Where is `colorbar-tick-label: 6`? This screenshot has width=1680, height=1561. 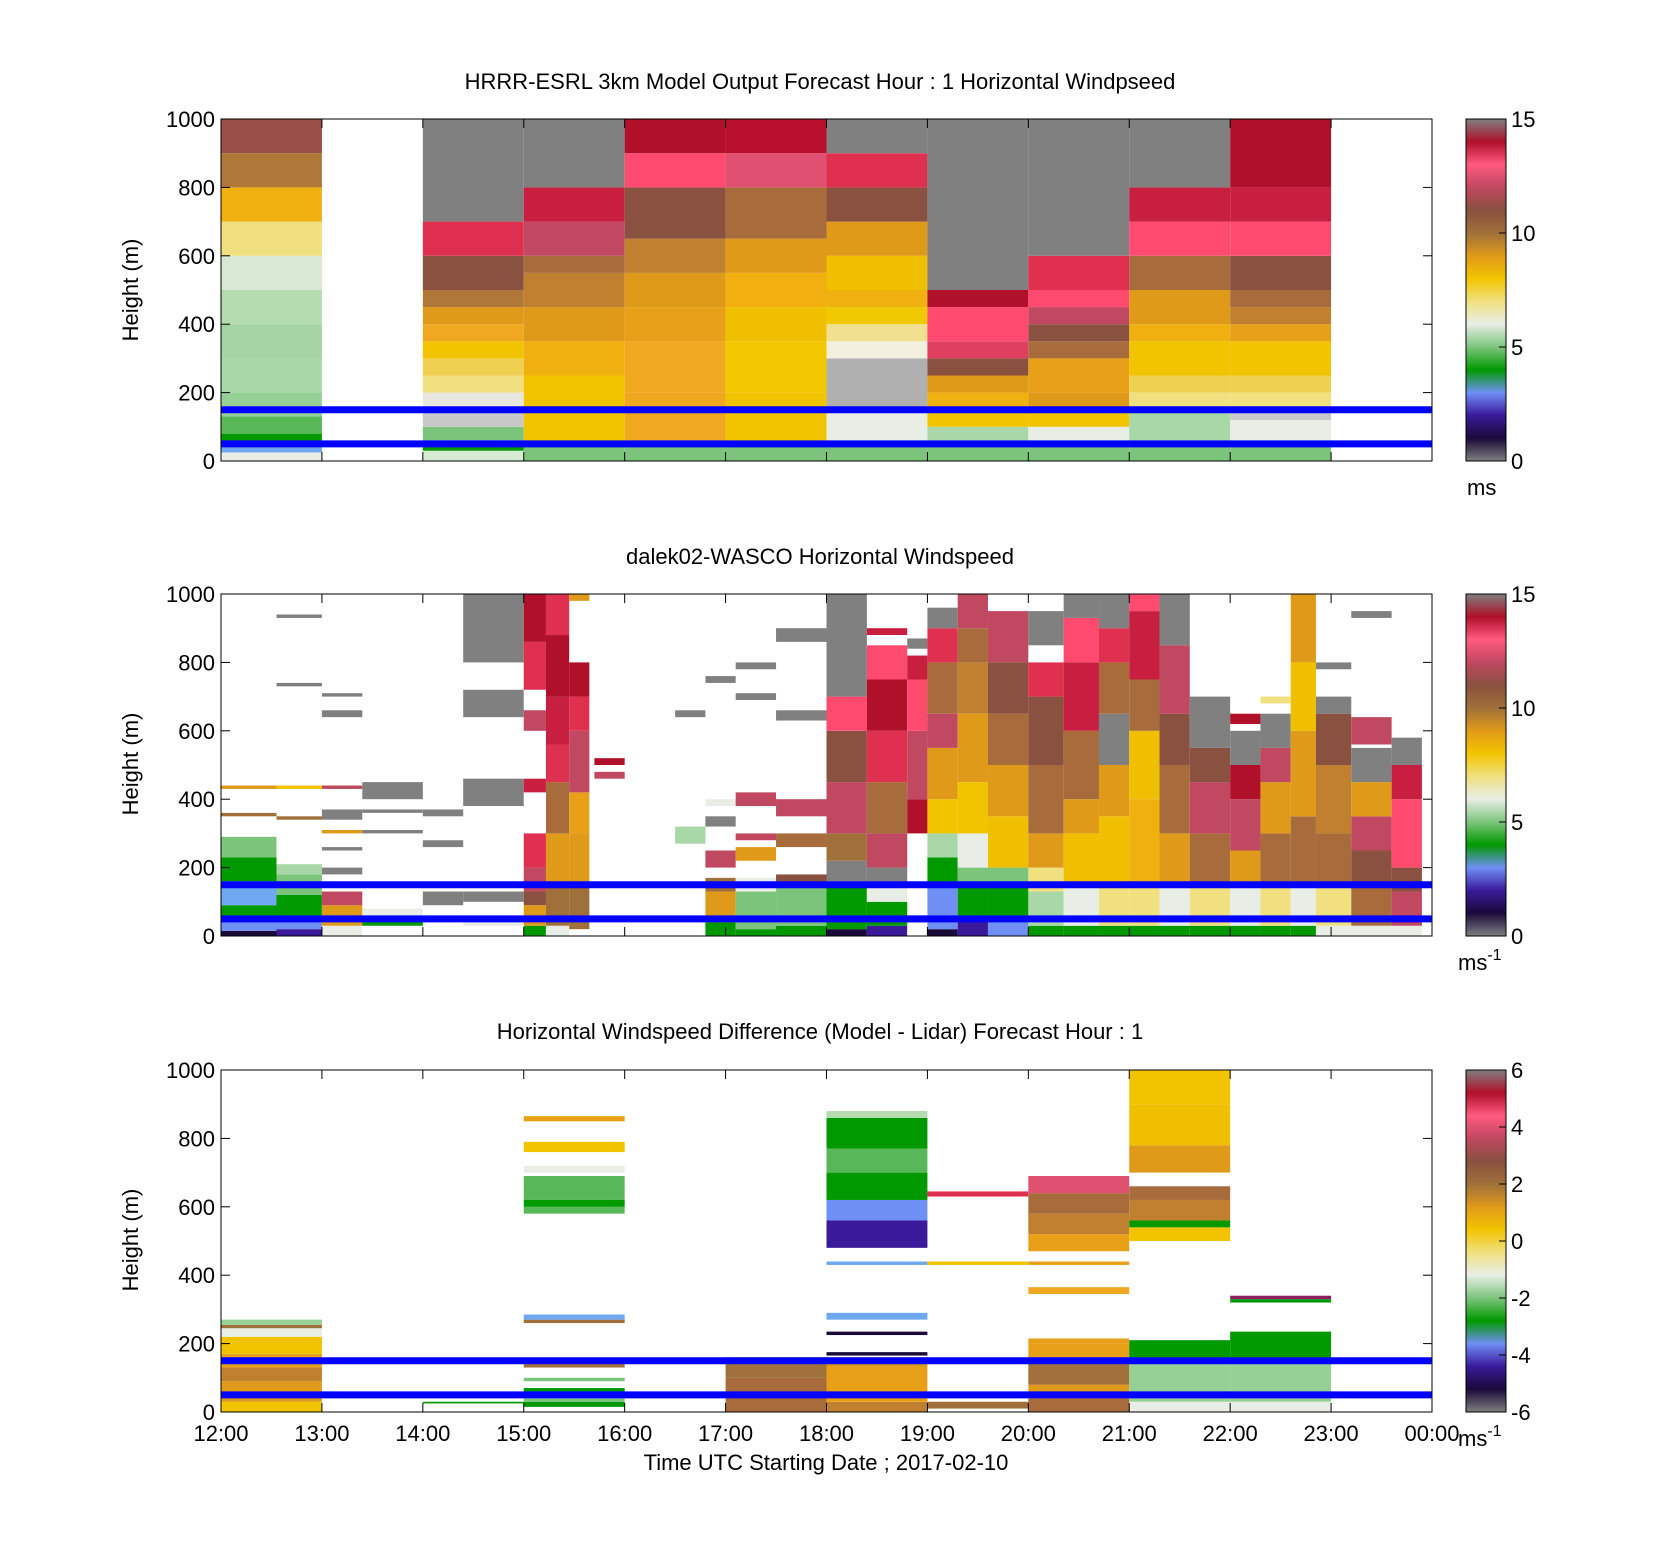
colorbar-tick-label: 6 is located at coordinates (1517, 1070).